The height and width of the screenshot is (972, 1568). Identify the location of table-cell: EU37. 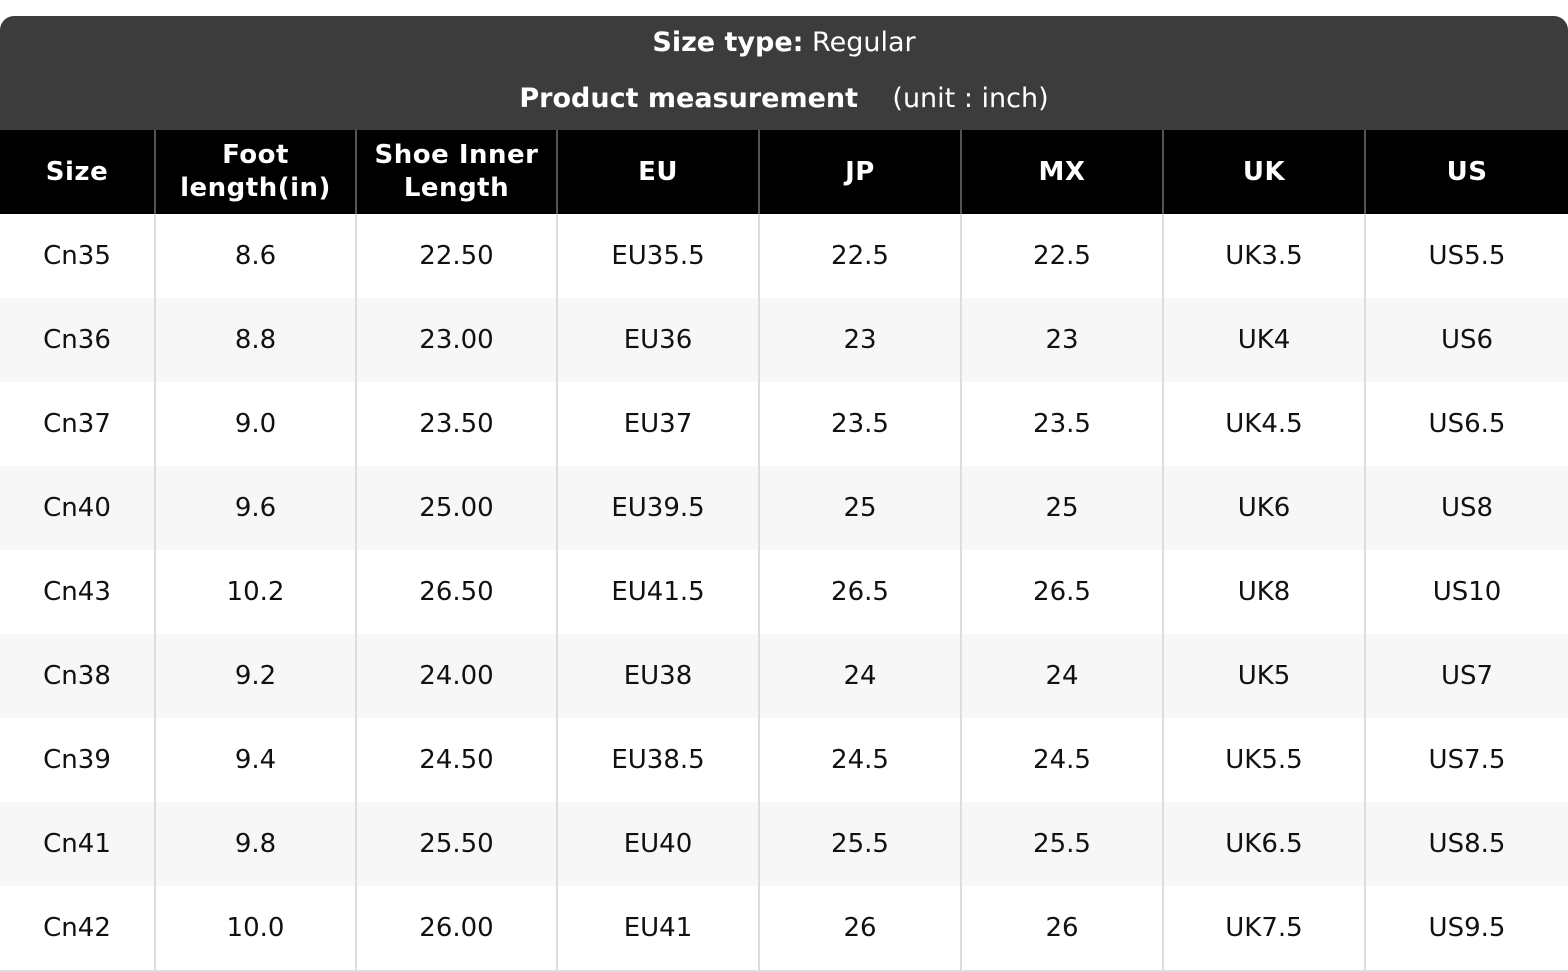
(657, 424).